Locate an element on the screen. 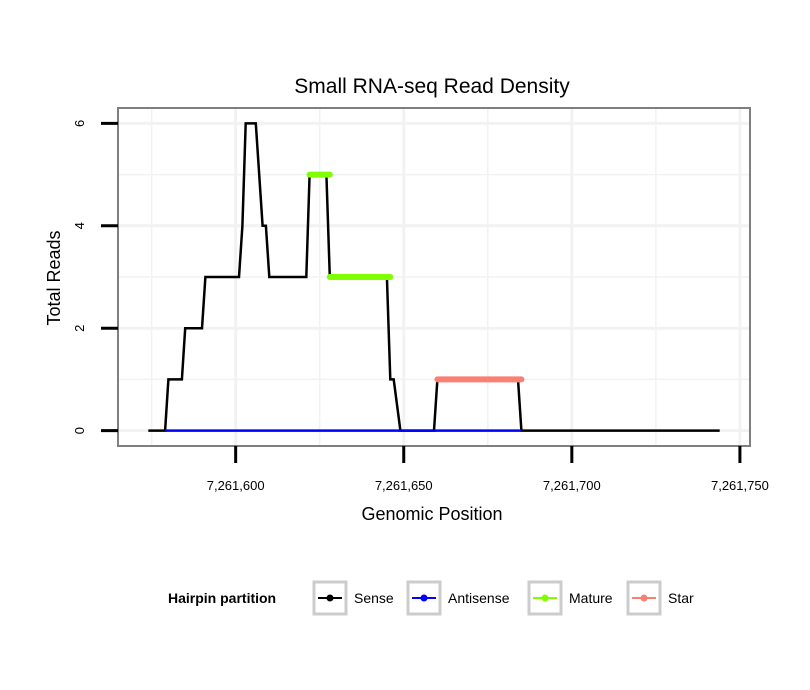  legend-label: Antisense is located at coordinates (479, 598).